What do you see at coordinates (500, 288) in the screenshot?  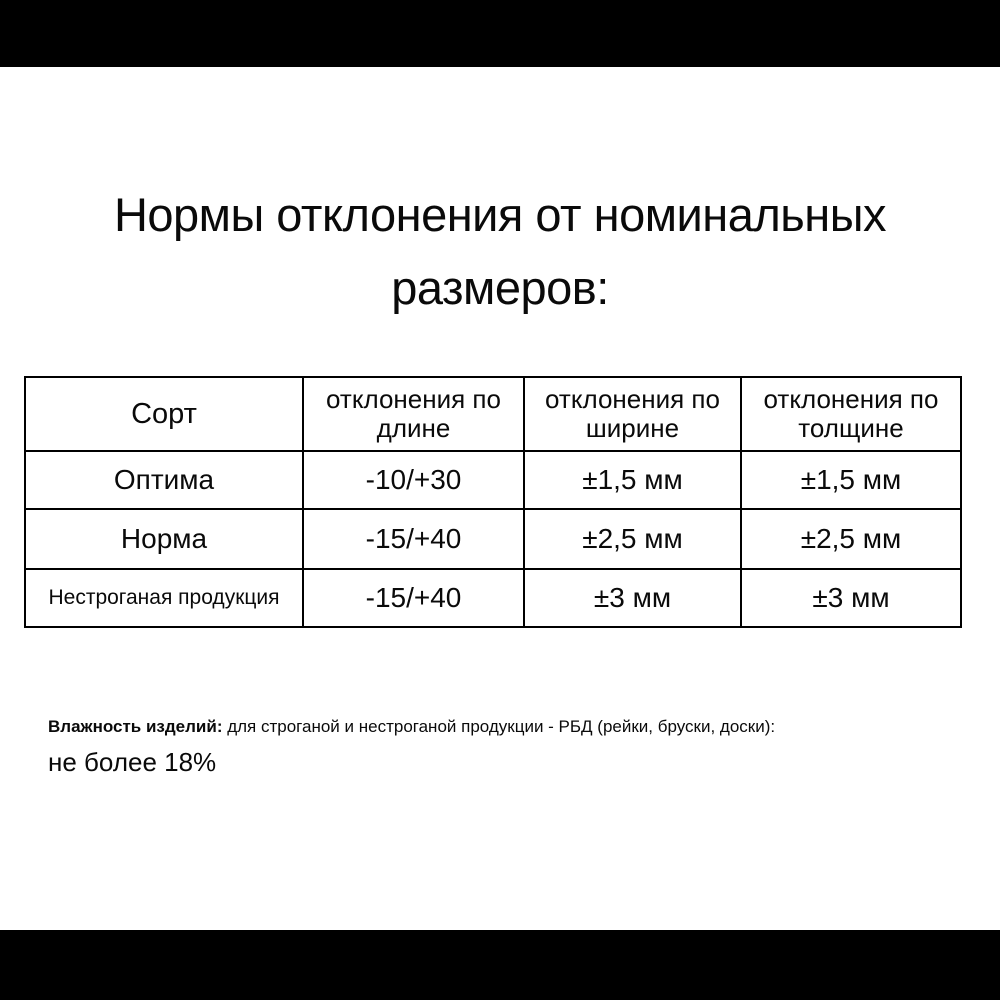 I see `page-title-line2: размеров:` at bounding box center [500, 288].